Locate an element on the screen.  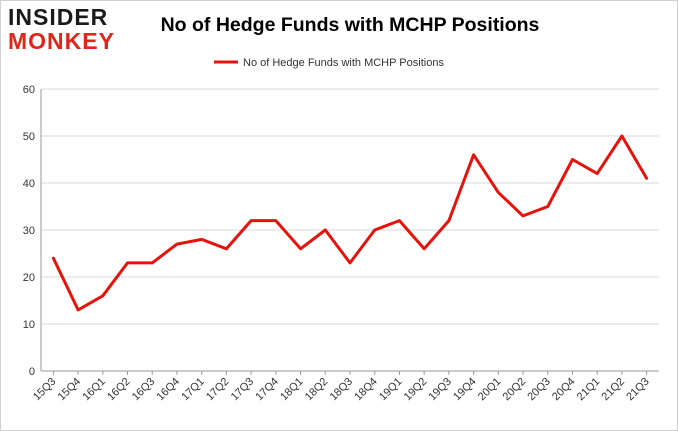
x-tick-label: 15Q4 is located at coordinates (70, 390).